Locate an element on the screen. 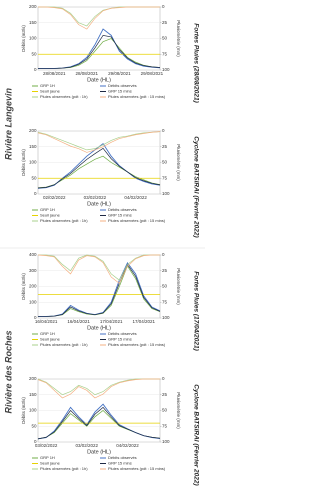 The image size is (320, 500). y-tick-label: 300 is located at coordinates (33, 270).